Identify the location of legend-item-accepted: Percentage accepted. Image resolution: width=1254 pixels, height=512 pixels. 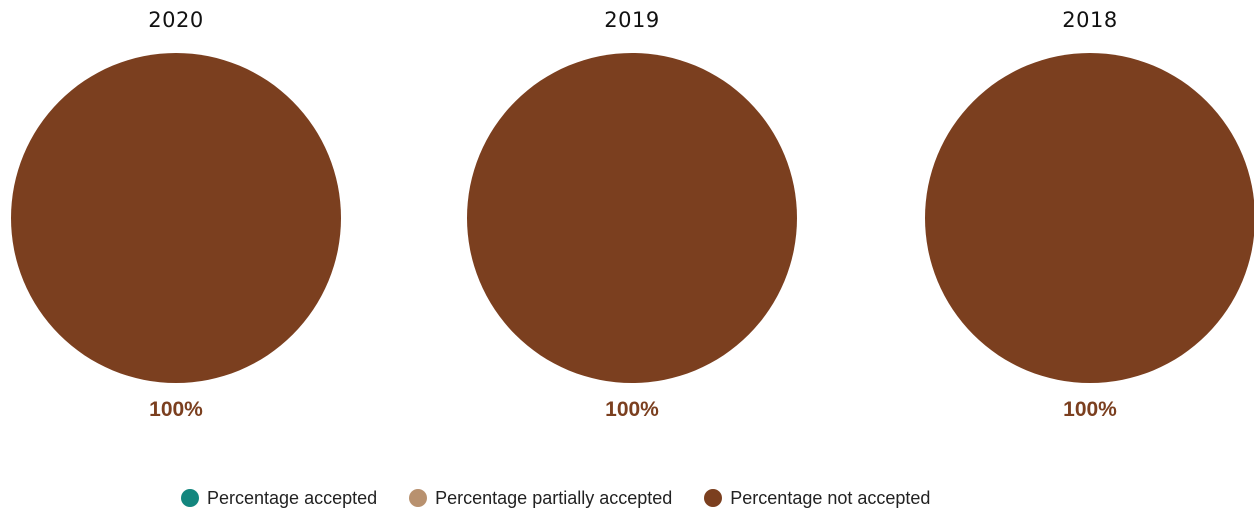
(279, 498).